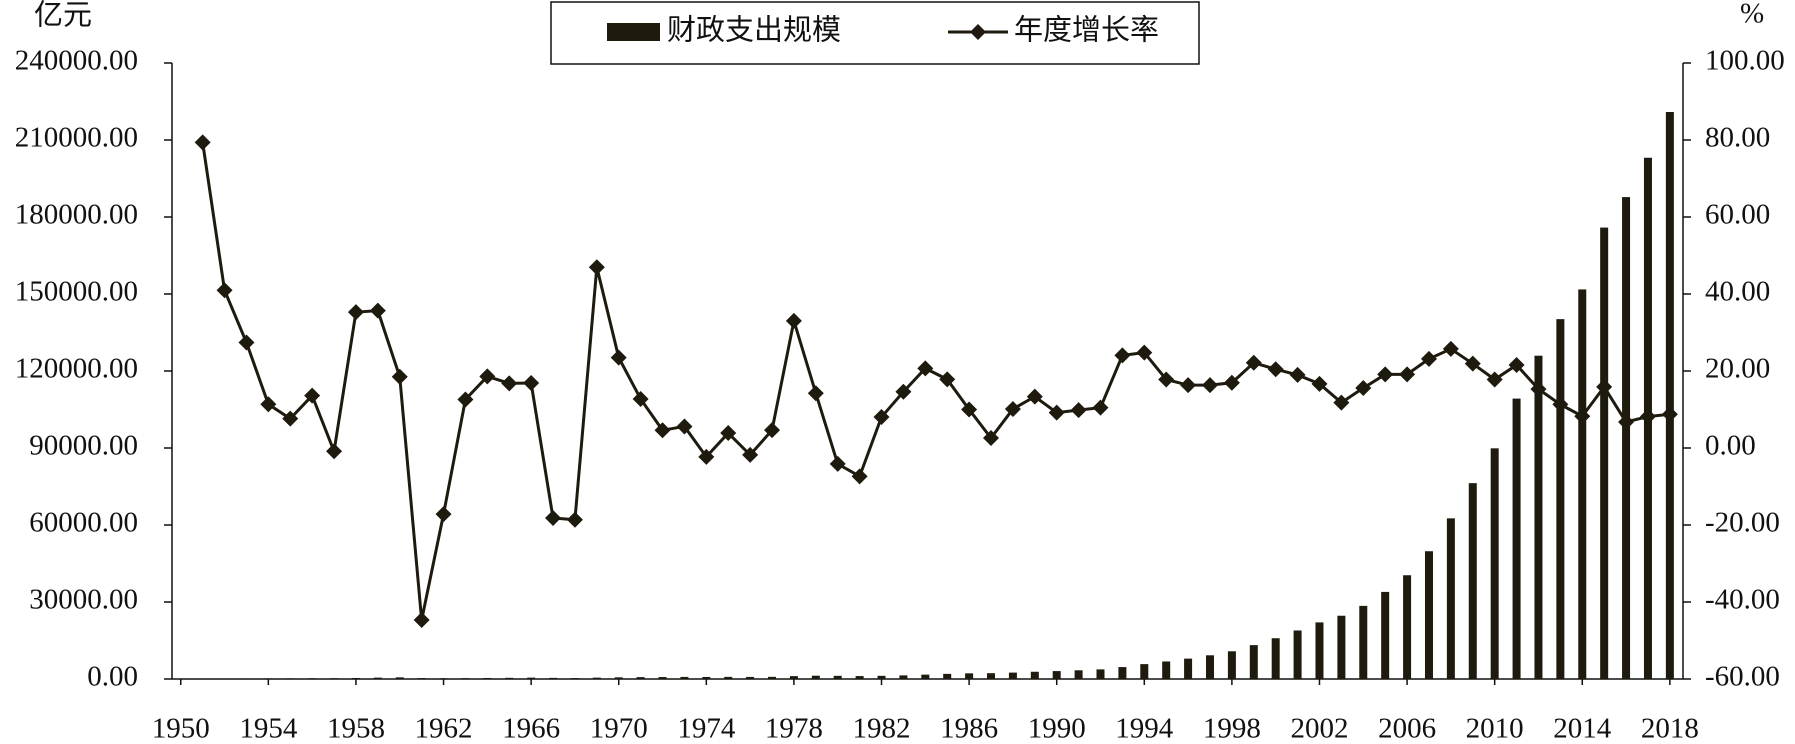  I want to click on x-tick-label: 1982, so click(882, 728).